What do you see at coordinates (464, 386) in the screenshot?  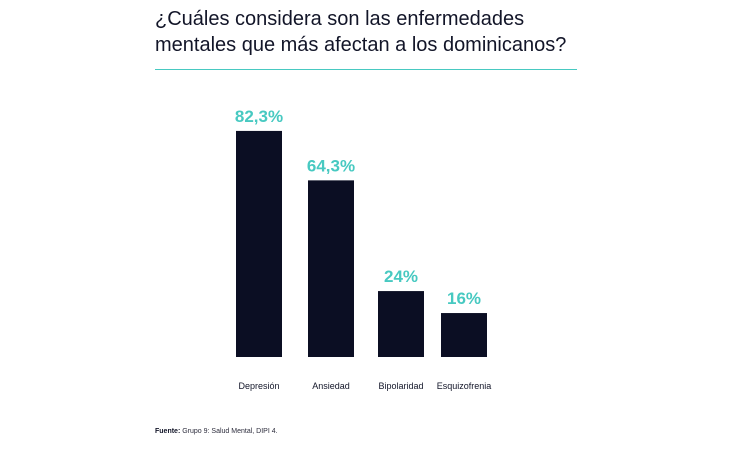 I see `category-label-esquizofrenia: Esquizofrenia` at bounding box center [464, 386].